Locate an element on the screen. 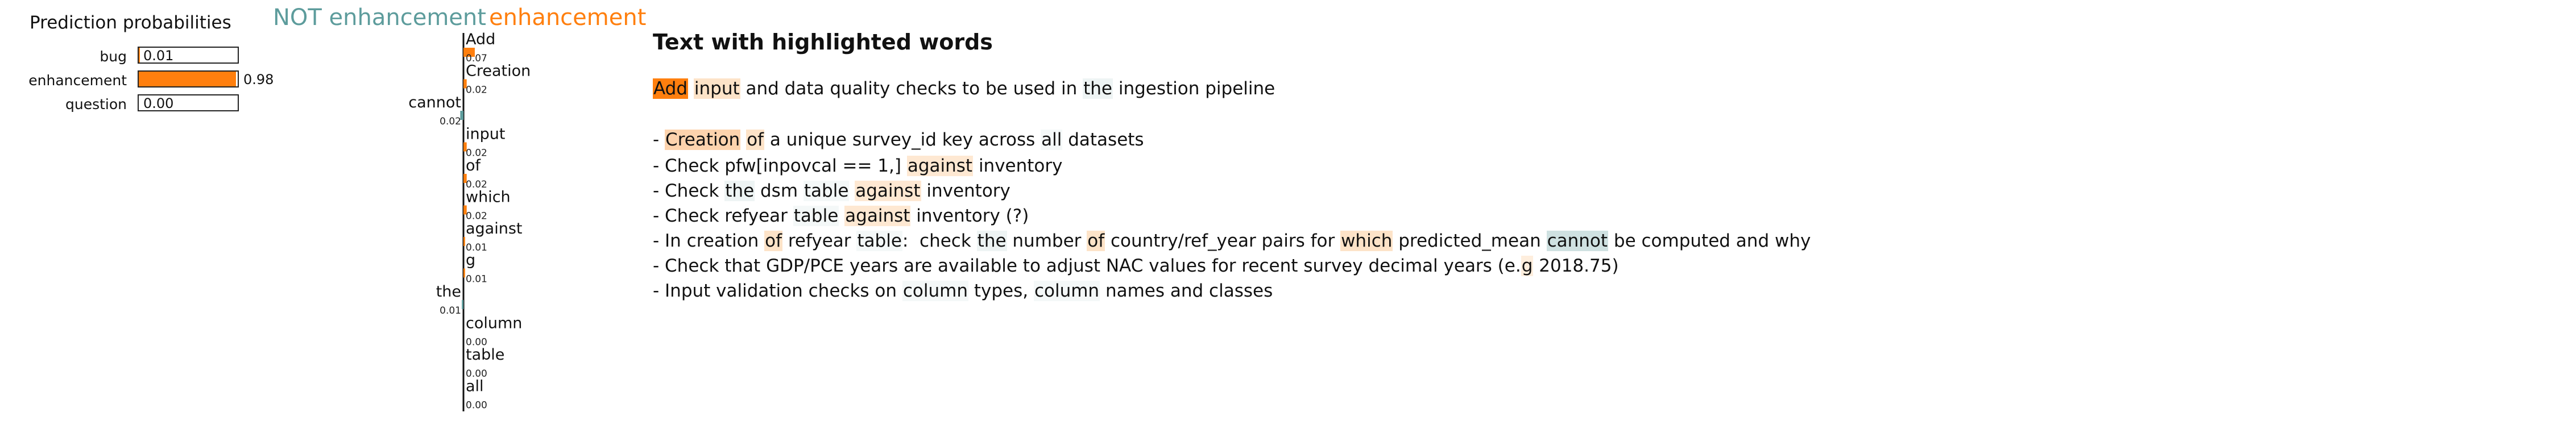 This screenshot has width=2576, height=425. text-segment: number is located at coordinates (1047, 241).